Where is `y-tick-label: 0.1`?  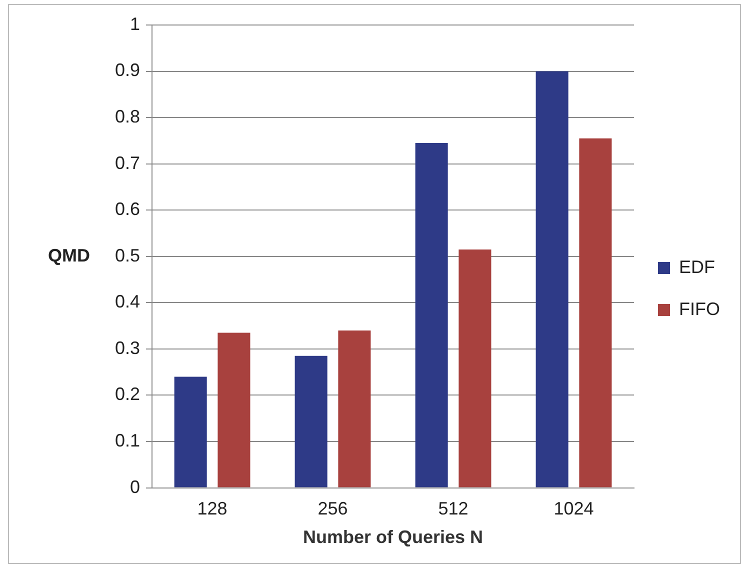 y-tick-label: 0.1 is located at coordinates (127, 440).